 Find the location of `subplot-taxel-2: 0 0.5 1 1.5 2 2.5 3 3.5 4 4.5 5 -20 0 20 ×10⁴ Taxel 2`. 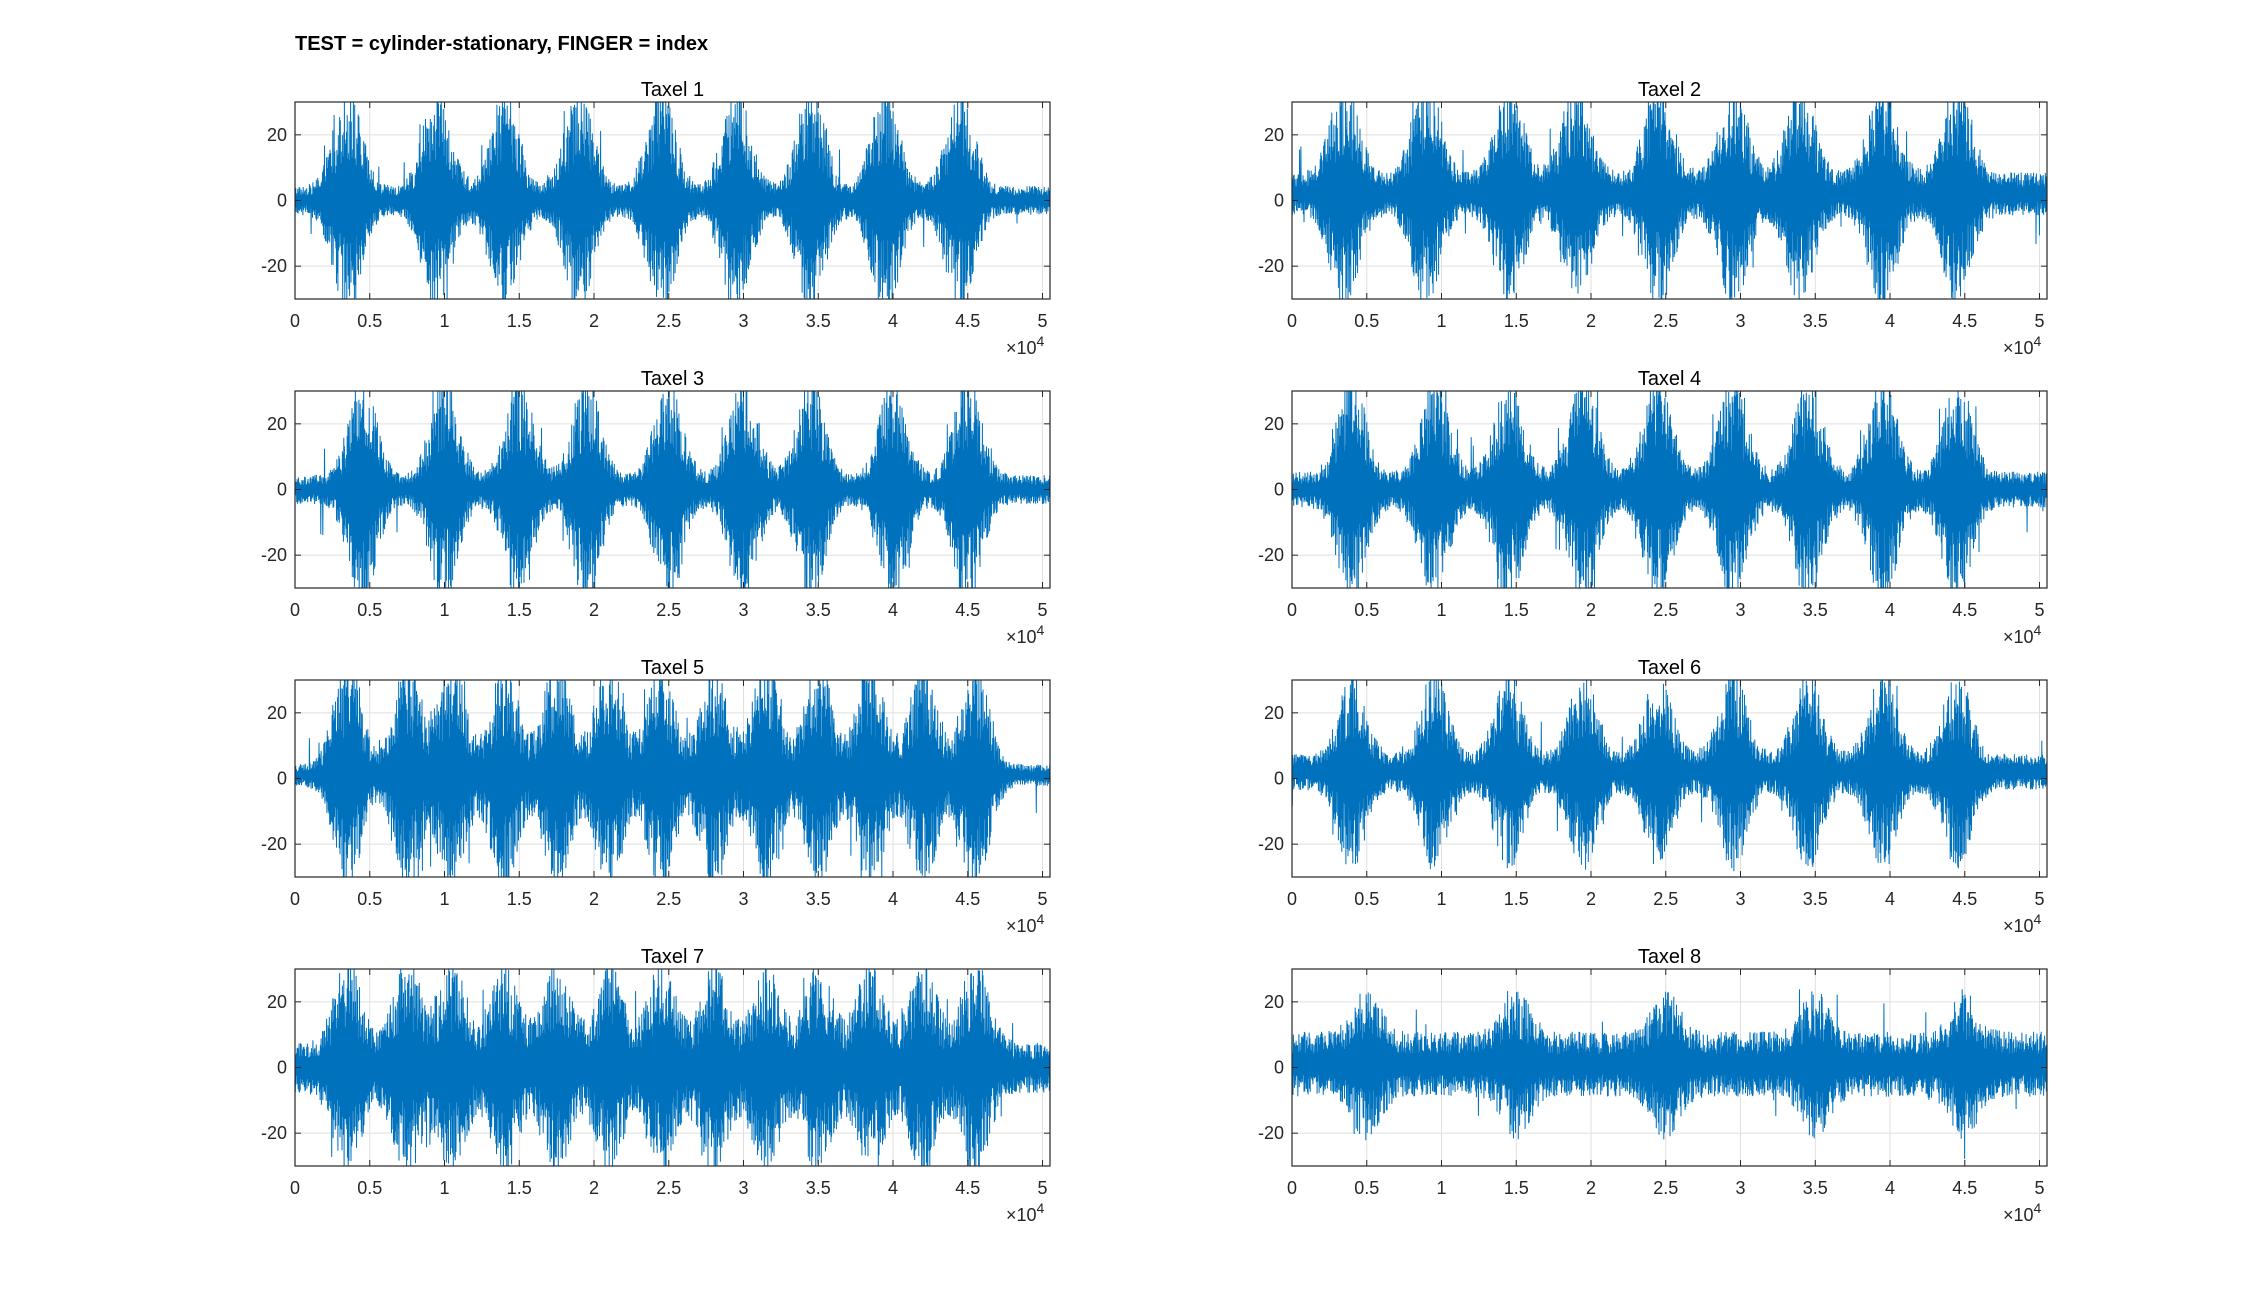

subplot-taxel-2: 0 0.5 1 1.5 2 2.5 3 3.5 4 4.5 5 -20 0 20 ×10⁴ Taxel 2 is located at coordinates (1653, 218).